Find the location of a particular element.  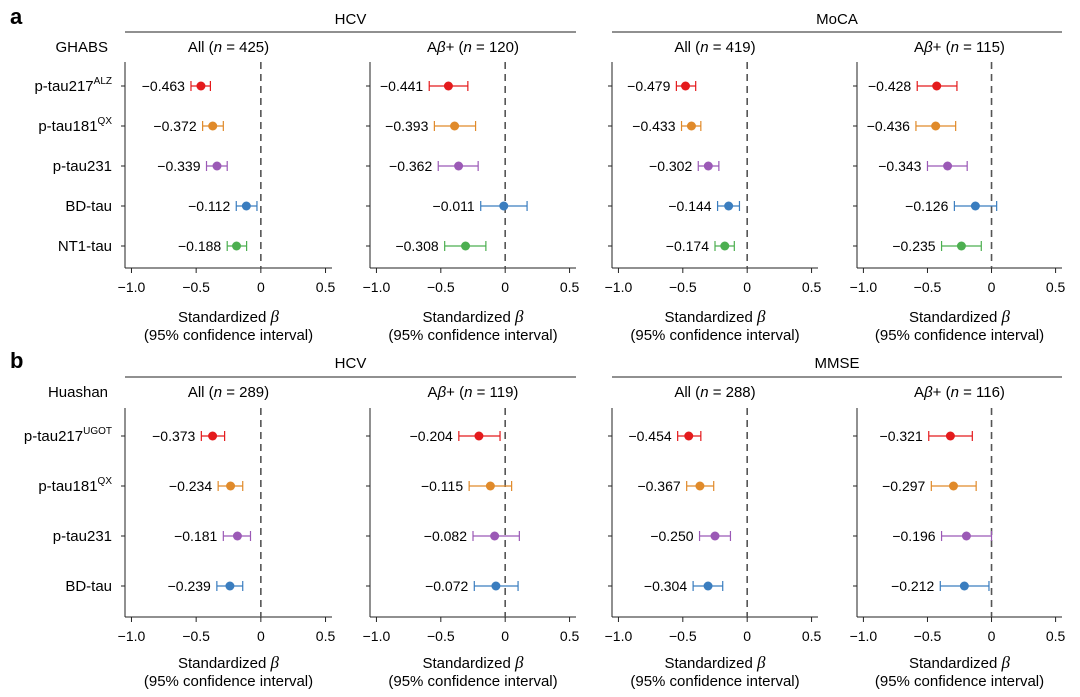

value-label: −0.115 is located at coordinates (442, 486).